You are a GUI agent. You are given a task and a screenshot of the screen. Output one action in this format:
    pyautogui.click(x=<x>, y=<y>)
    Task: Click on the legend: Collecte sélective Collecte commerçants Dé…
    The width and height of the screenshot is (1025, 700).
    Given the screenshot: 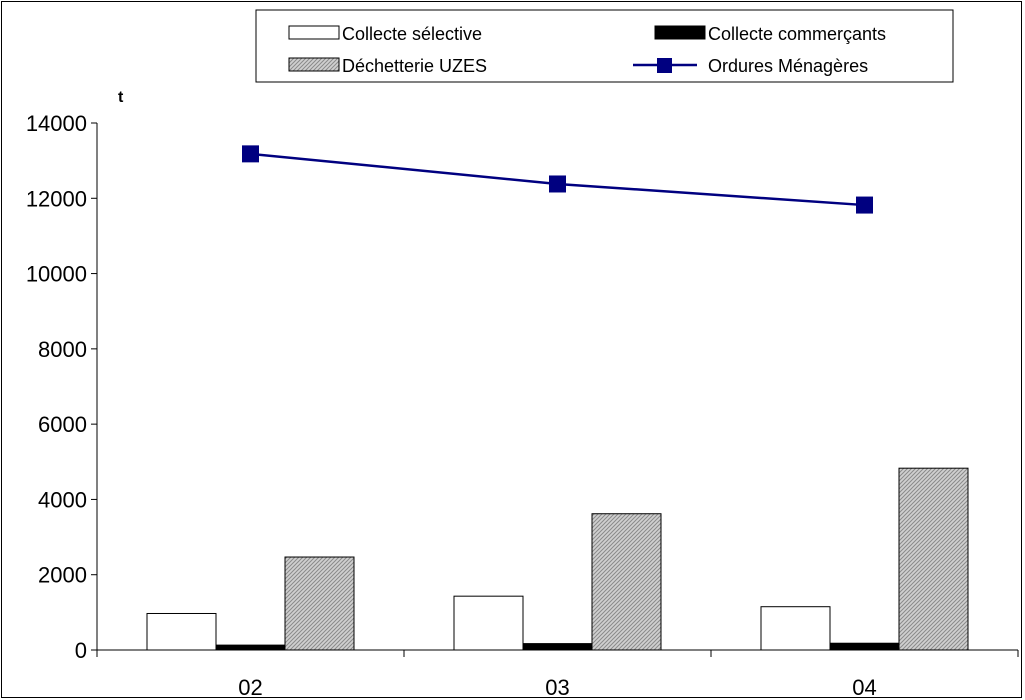 What is the action you would take?
    pyautogui.click(x=604, y=46)
    